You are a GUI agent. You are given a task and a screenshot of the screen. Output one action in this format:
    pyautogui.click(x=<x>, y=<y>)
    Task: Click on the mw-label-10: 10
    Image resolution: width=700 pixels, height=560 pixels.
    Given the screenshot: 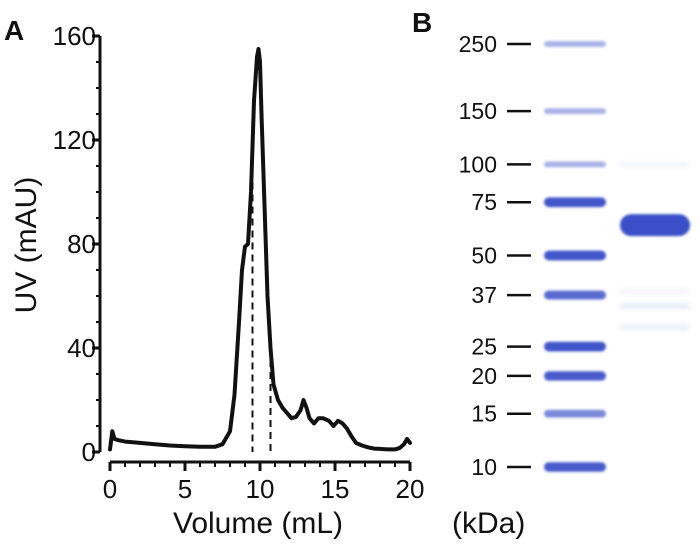 What is the action you would take?
    pyautogui.click(x=484, y=467)
    